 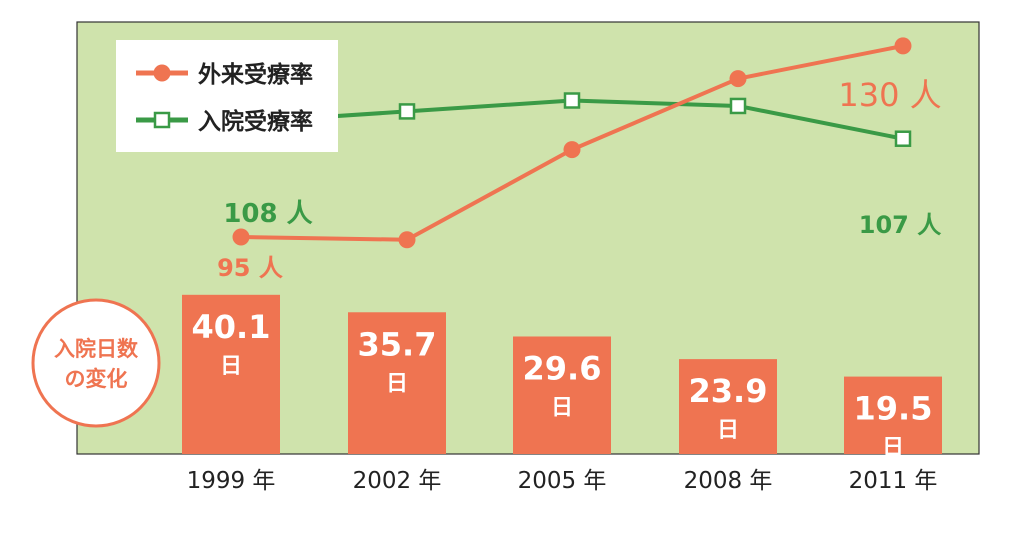 I want to click on legend: 外来受療率 入院受療率, so click(x=227, y=96).